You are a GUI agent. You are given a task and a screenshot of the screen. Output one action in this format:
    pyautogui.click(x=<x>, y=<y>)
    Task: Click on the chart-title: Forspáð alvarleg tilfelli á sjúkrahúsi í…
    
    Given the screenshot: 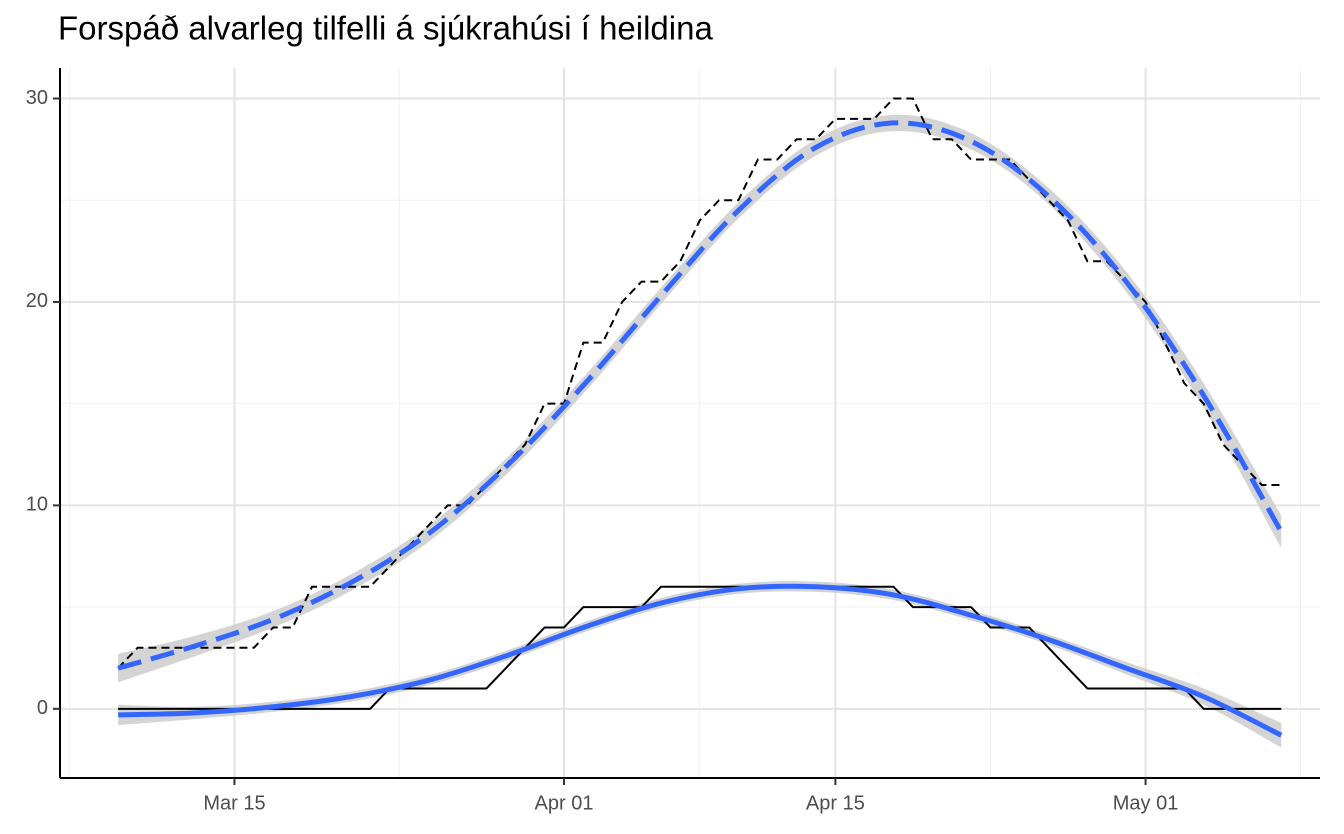 What is the action you would take?
    pyautogui.click(x=385, y=28)
    